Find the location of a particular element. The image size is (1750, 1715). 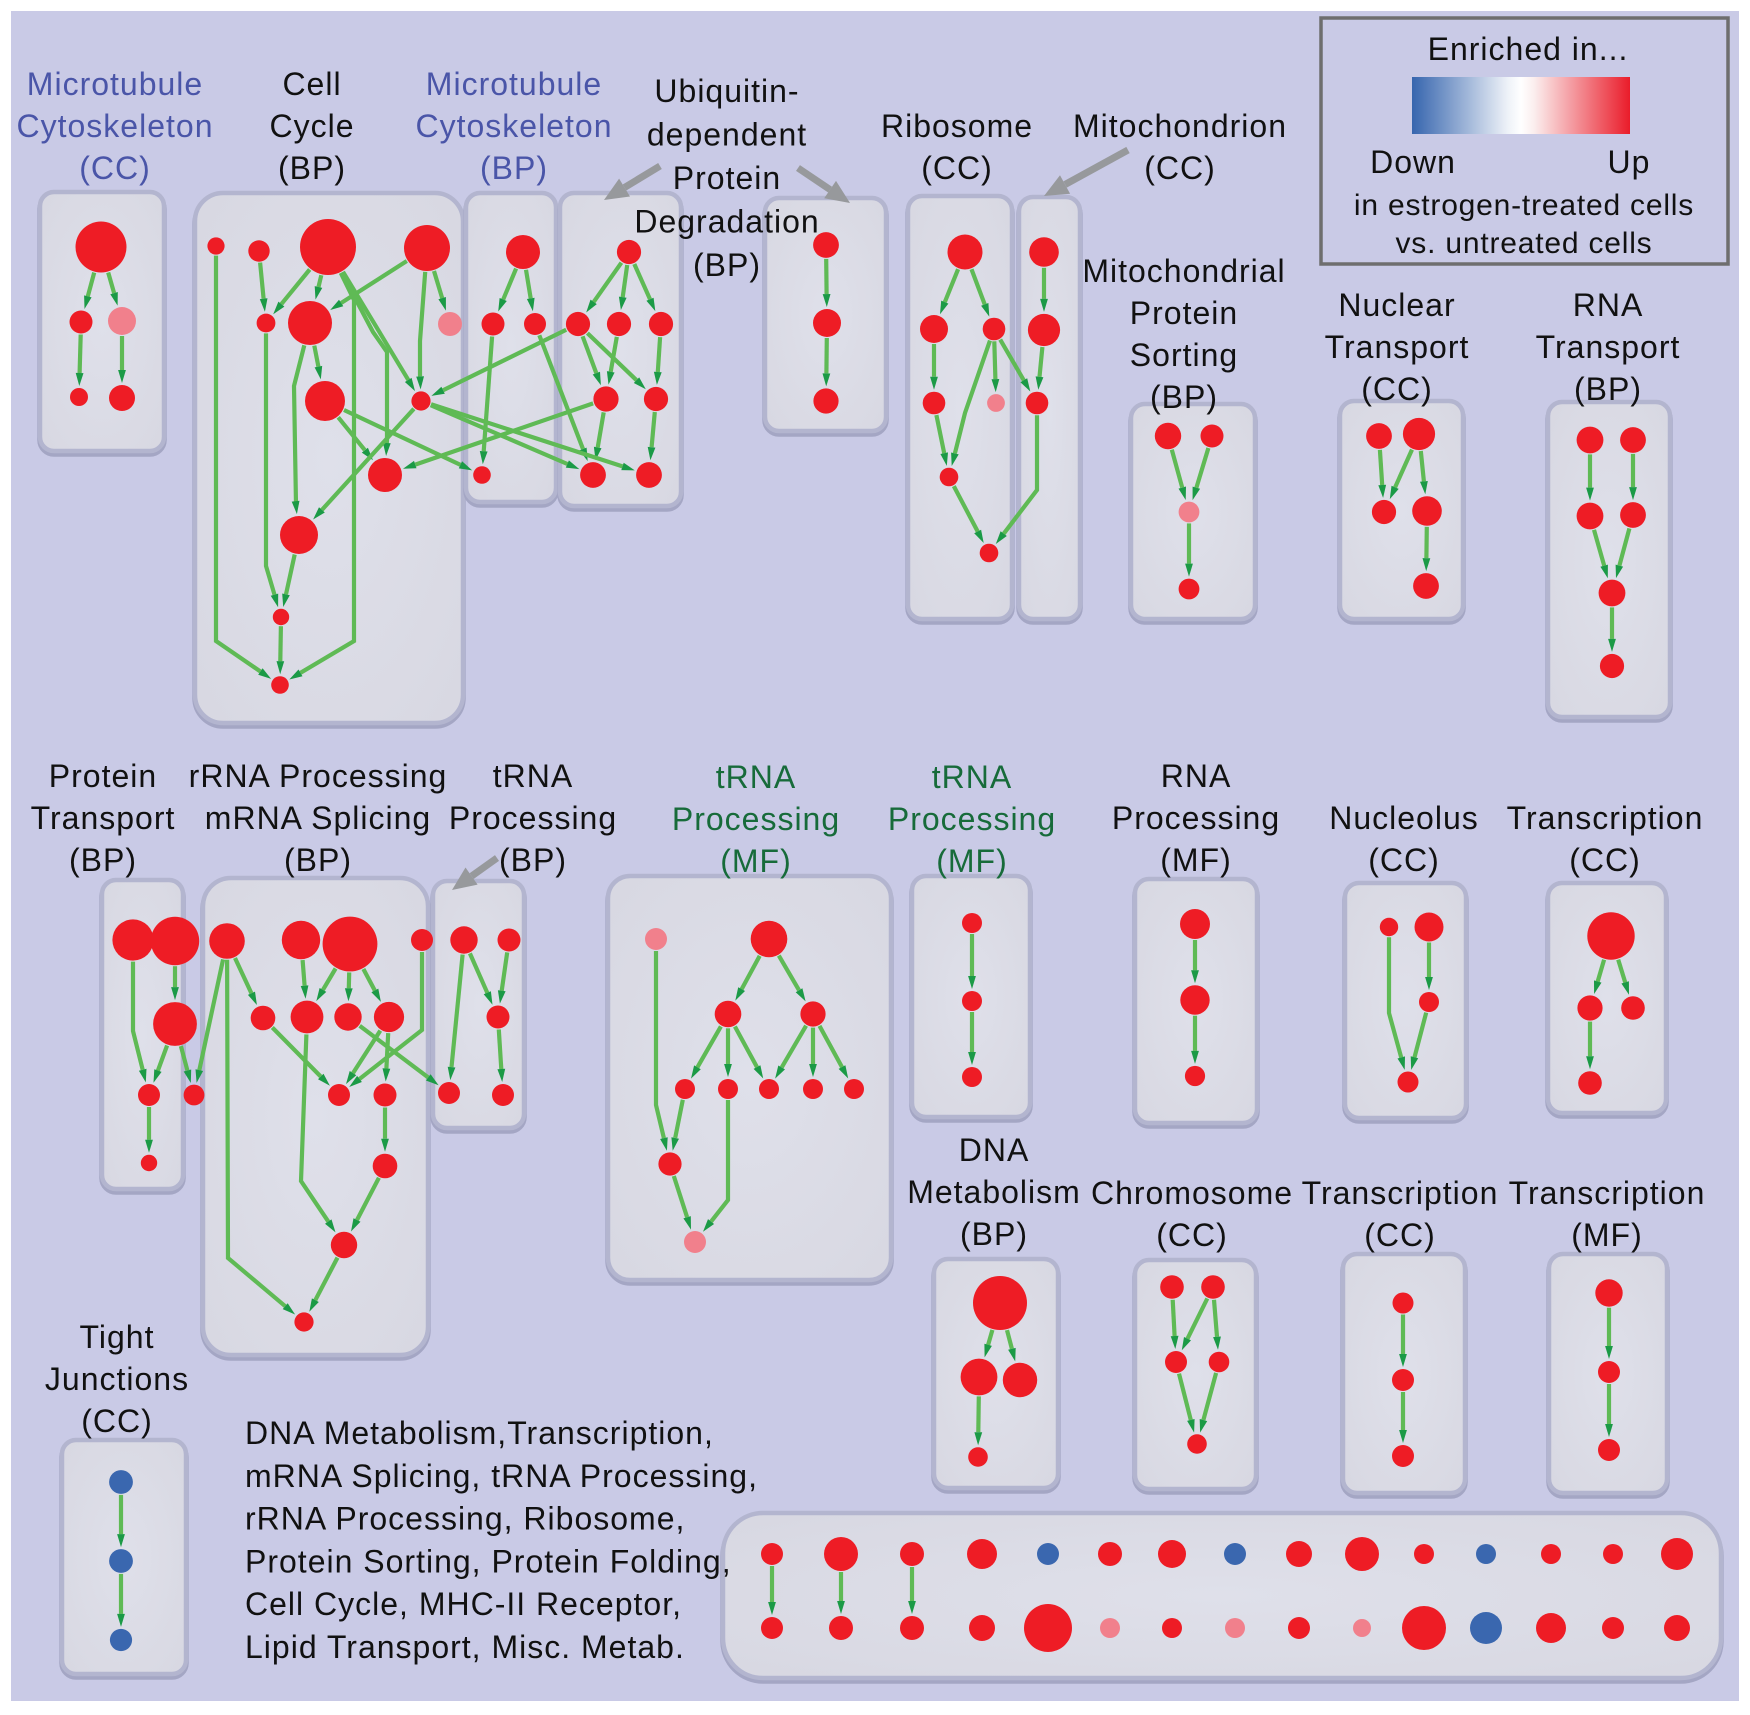

svg-text: Ribosome is located at coordinates (957, 126).